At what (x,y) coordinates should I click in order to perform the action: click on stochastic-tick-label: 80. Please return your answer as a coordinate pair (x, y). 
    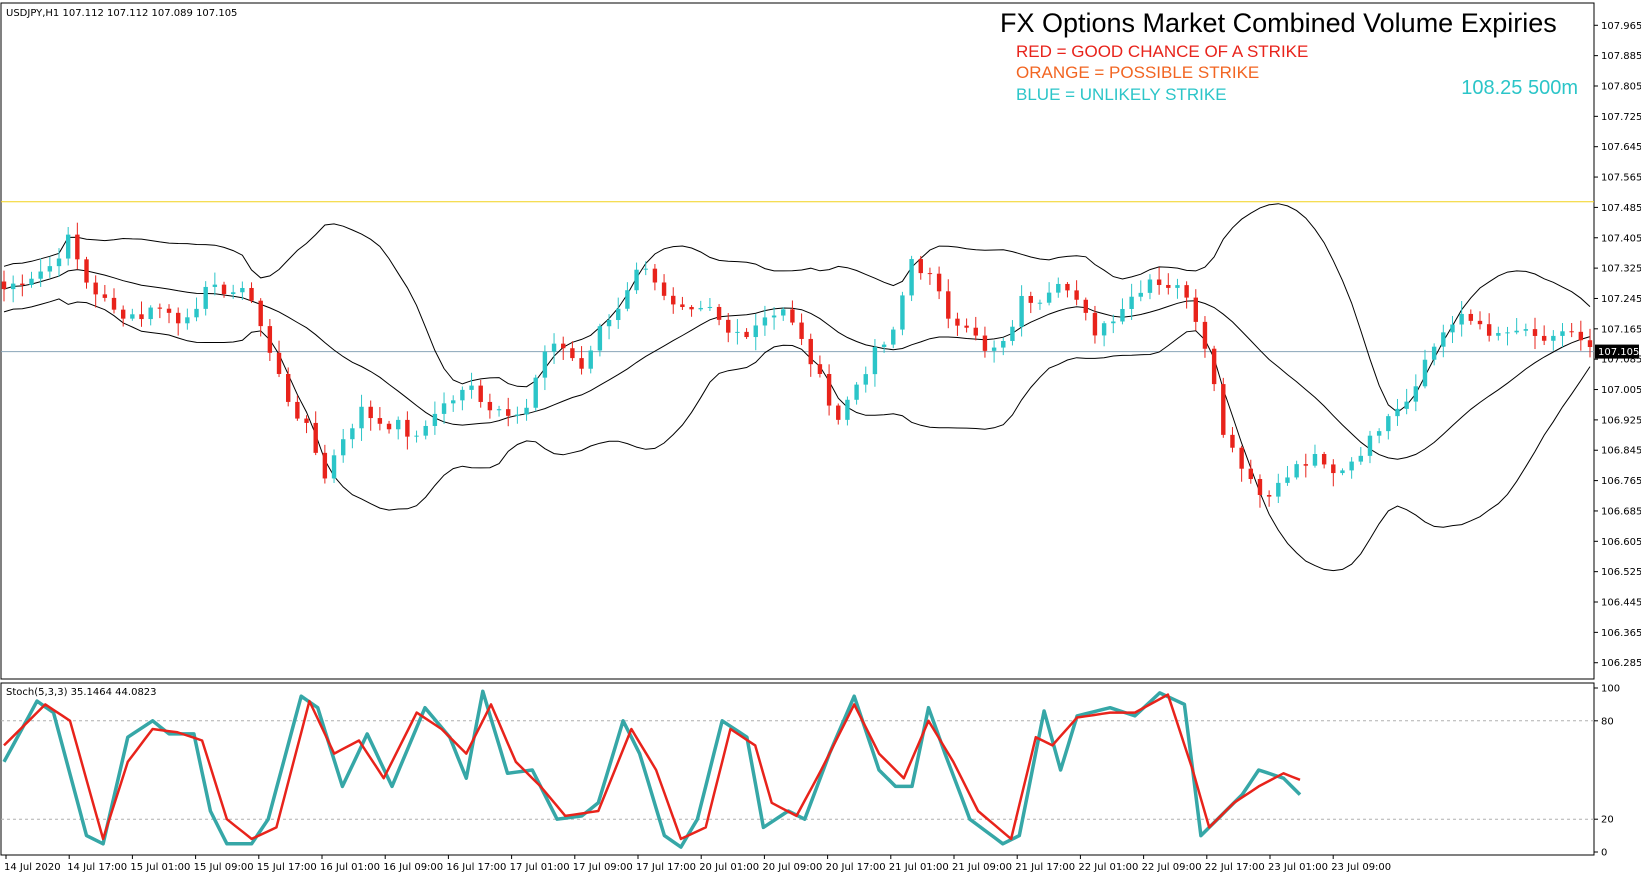
    Looking at the image, I should click on (1607, 721).